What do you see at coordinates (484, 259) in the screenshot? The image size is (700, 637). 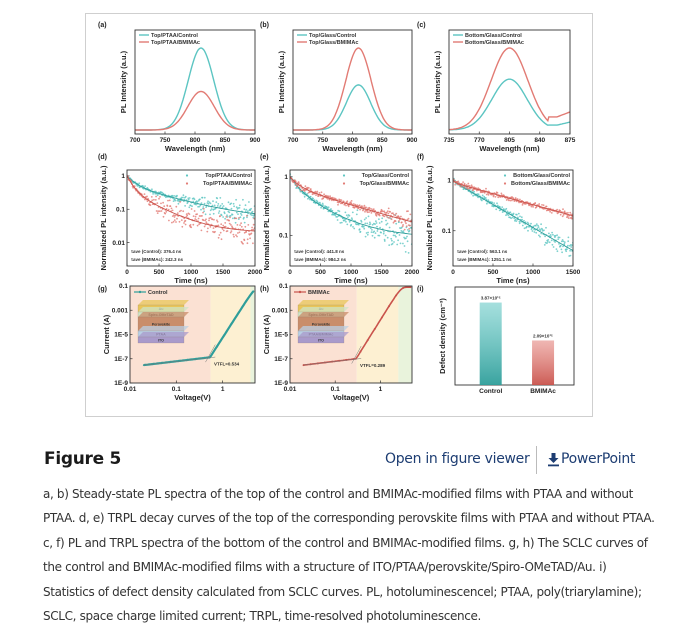 I see `lifetime-annotation: τave (BMIMAc): 1251.1 ns` at bounding box center [484, 259].